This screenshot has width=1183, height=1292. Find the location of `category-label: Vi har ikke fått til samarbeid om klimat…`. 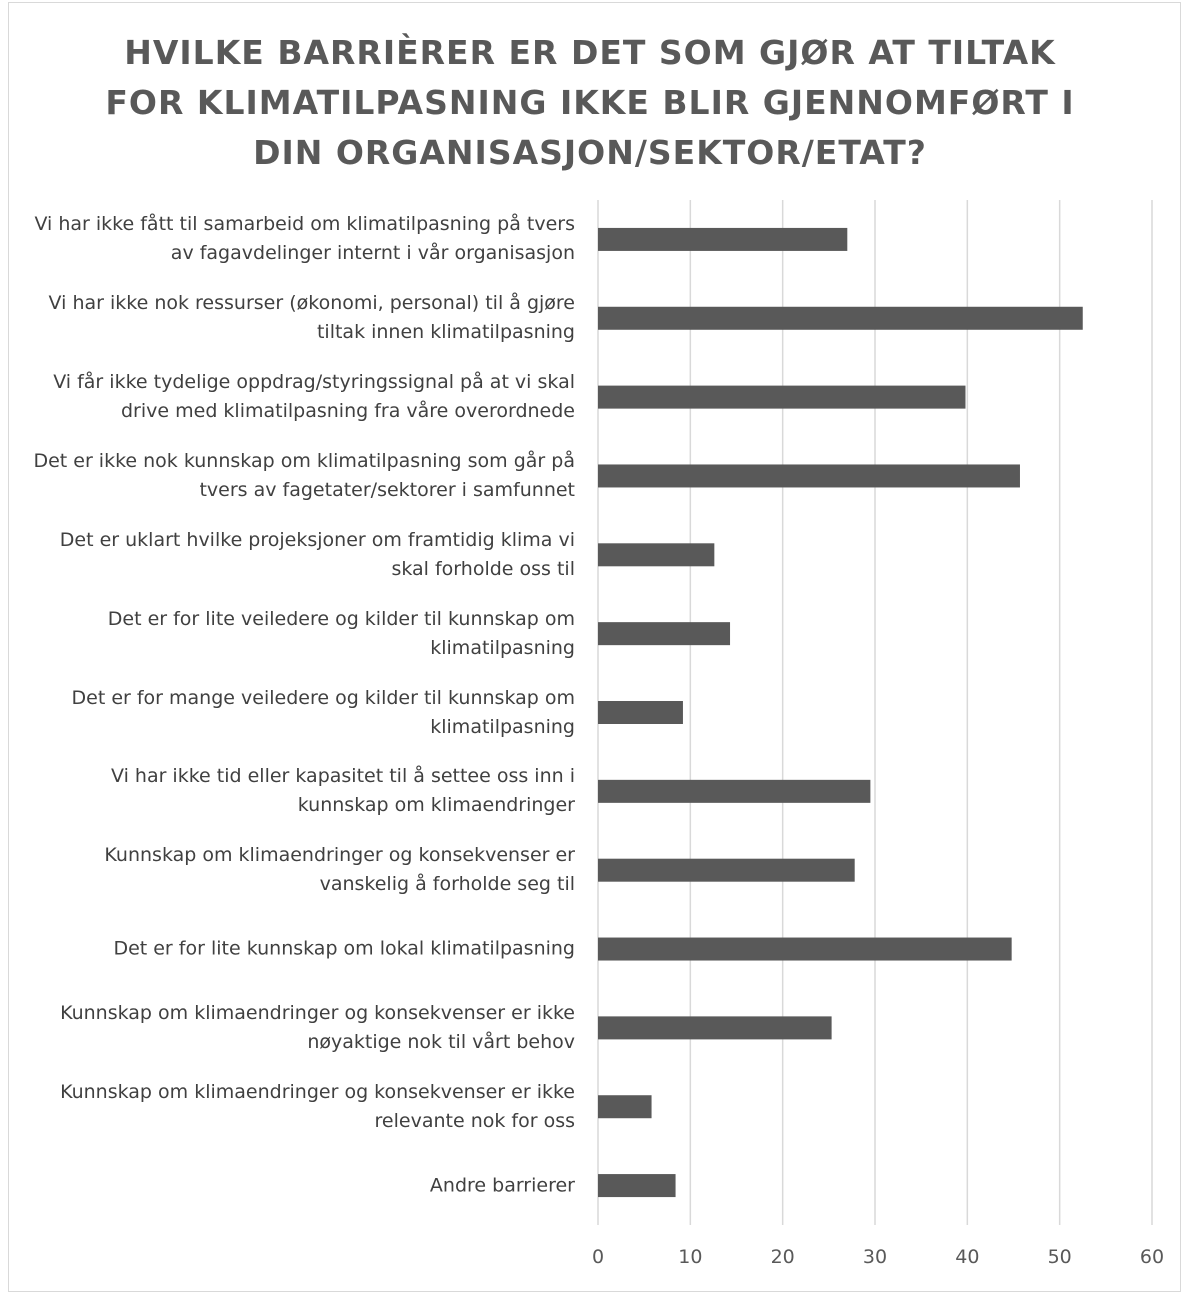

category-label: Vi har ikke fått til samarbeid om klimat… is located at coordinates (287, 239).